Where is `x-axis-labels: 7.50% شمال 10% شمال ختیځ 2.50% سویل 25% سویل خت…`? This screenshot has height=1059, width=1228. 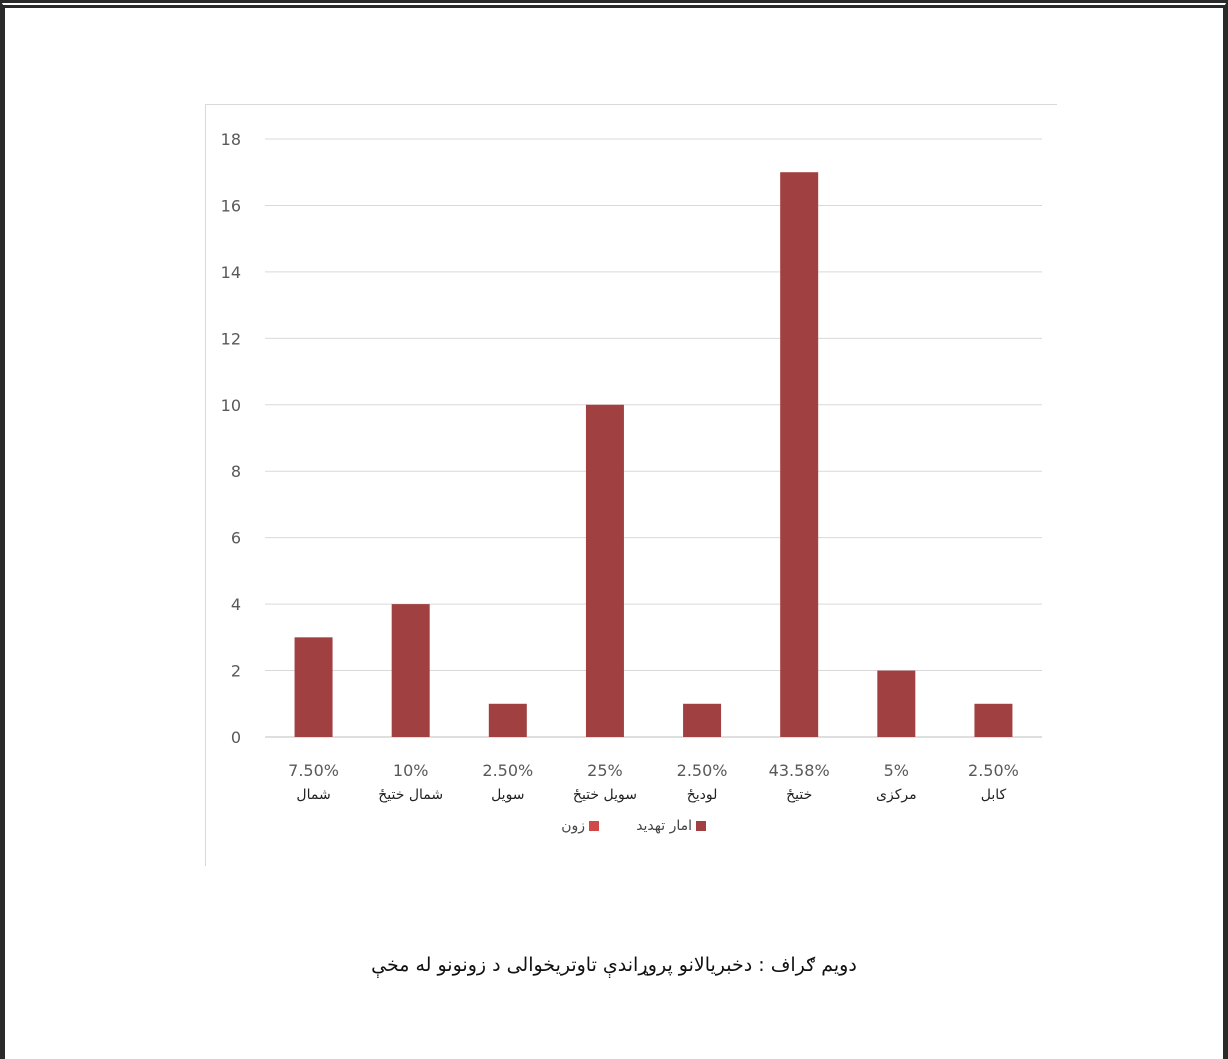
x-axis-labels: 7.50% شمال 10% شمال ختیځ 2.50% سویل 25% سویل خت… is located at coordinates (653, 782).